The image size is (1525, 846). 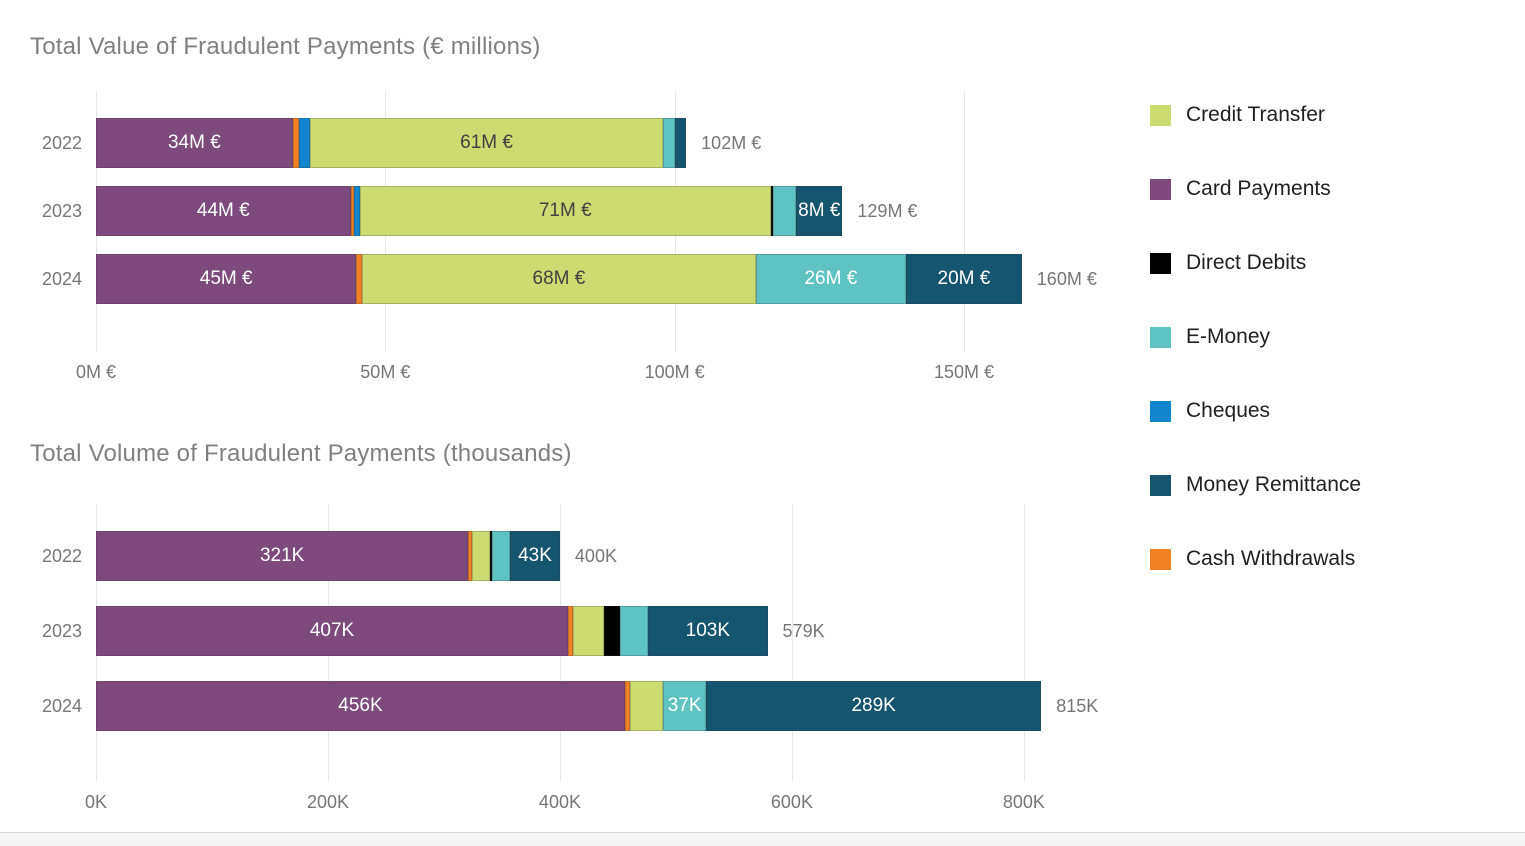 I want to click on legend-item-direct_debits: Direct Debits, so click(x=1255, y=263).